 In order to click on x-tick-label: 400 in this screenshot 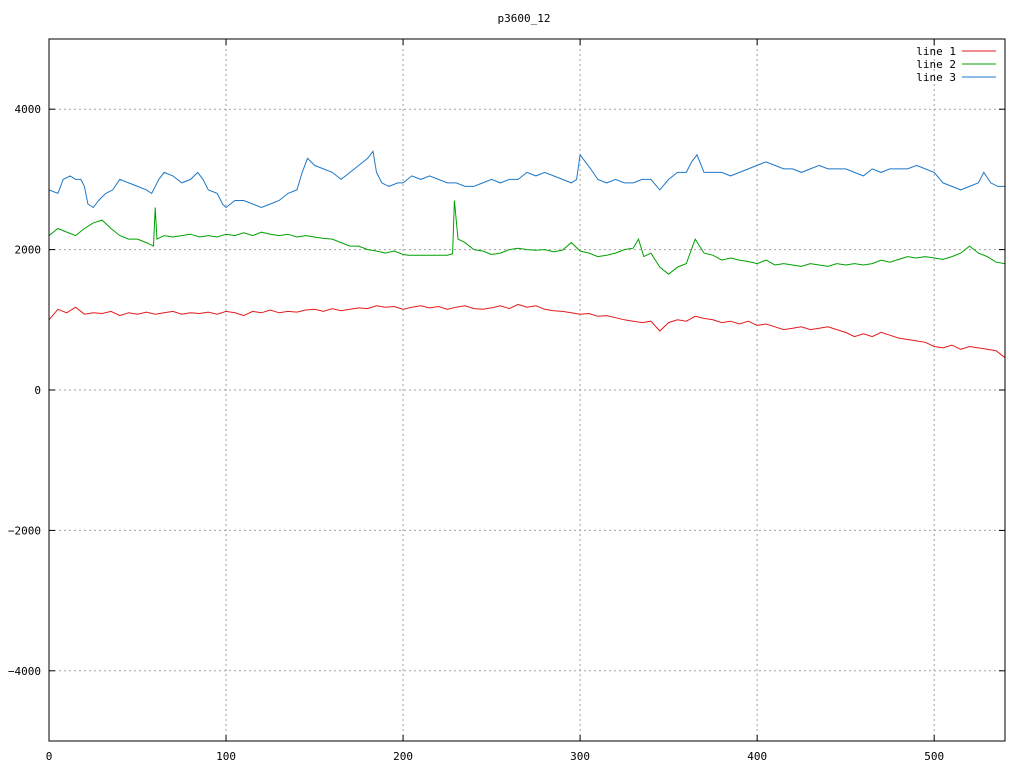, I will do `click(757, 756)`.